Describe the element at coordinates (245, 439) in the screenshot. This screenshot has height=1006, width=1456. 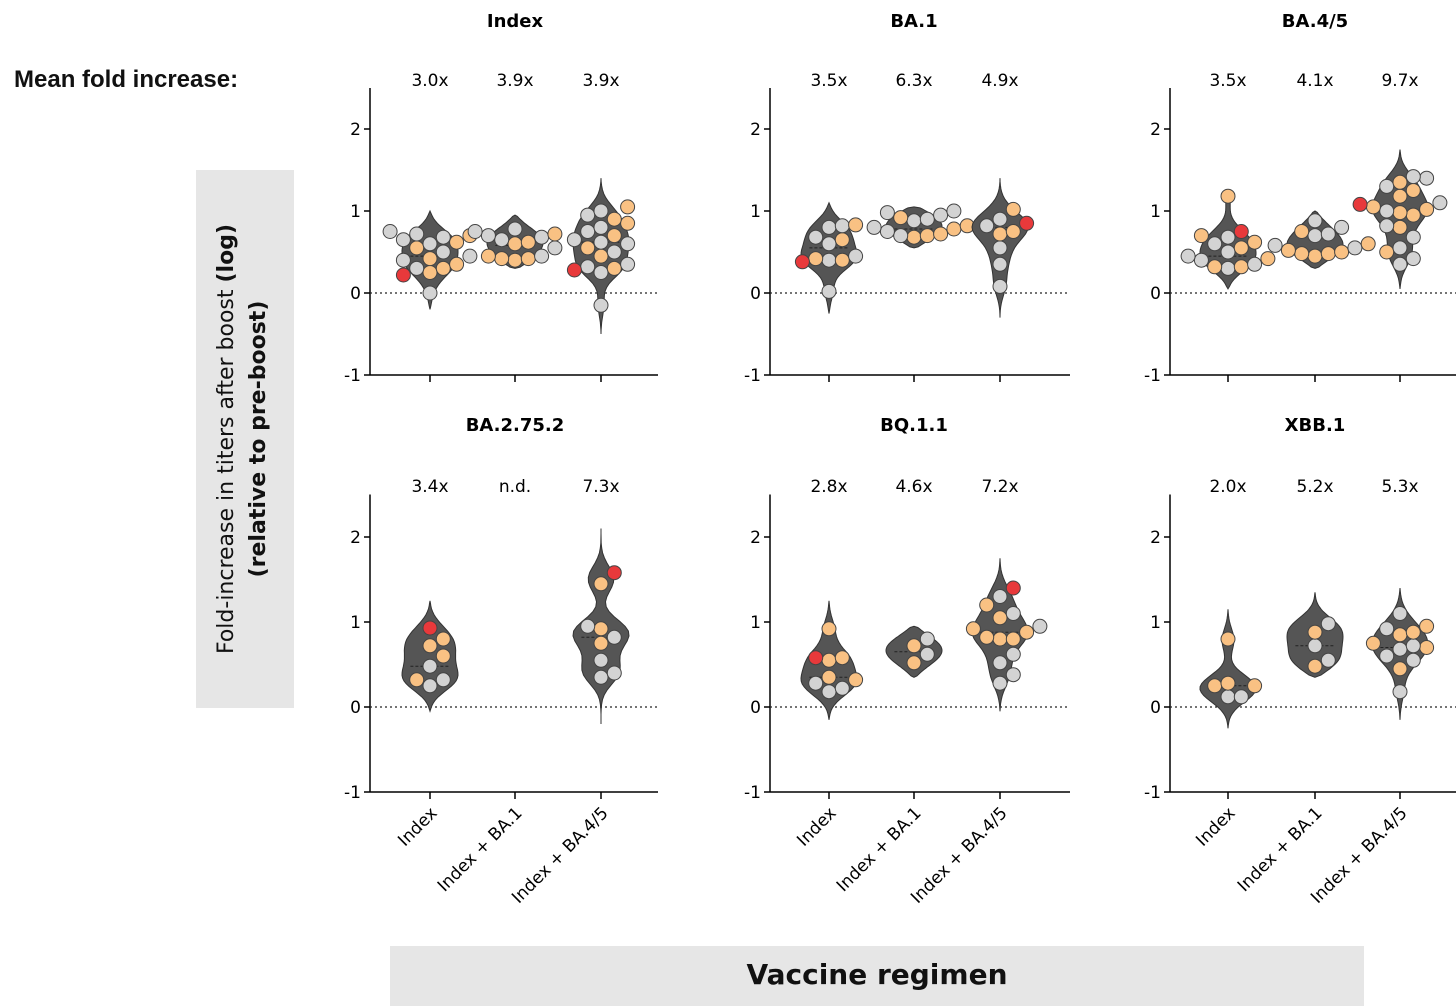
I see `y-axis-label-box` at that location.